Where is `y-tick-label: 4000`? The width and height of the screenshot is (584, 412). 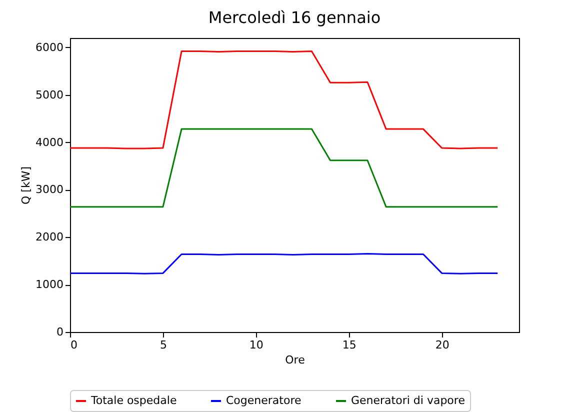
y-tick-label: 4000 is located at coordinates (50, 142).